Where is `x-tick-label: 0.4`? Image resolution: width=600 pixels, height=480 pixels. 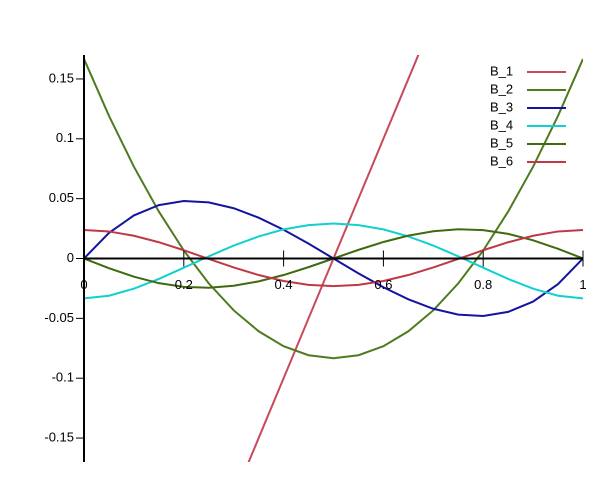 x-tick-label: 0.4 is located at coordinates (284, 284).